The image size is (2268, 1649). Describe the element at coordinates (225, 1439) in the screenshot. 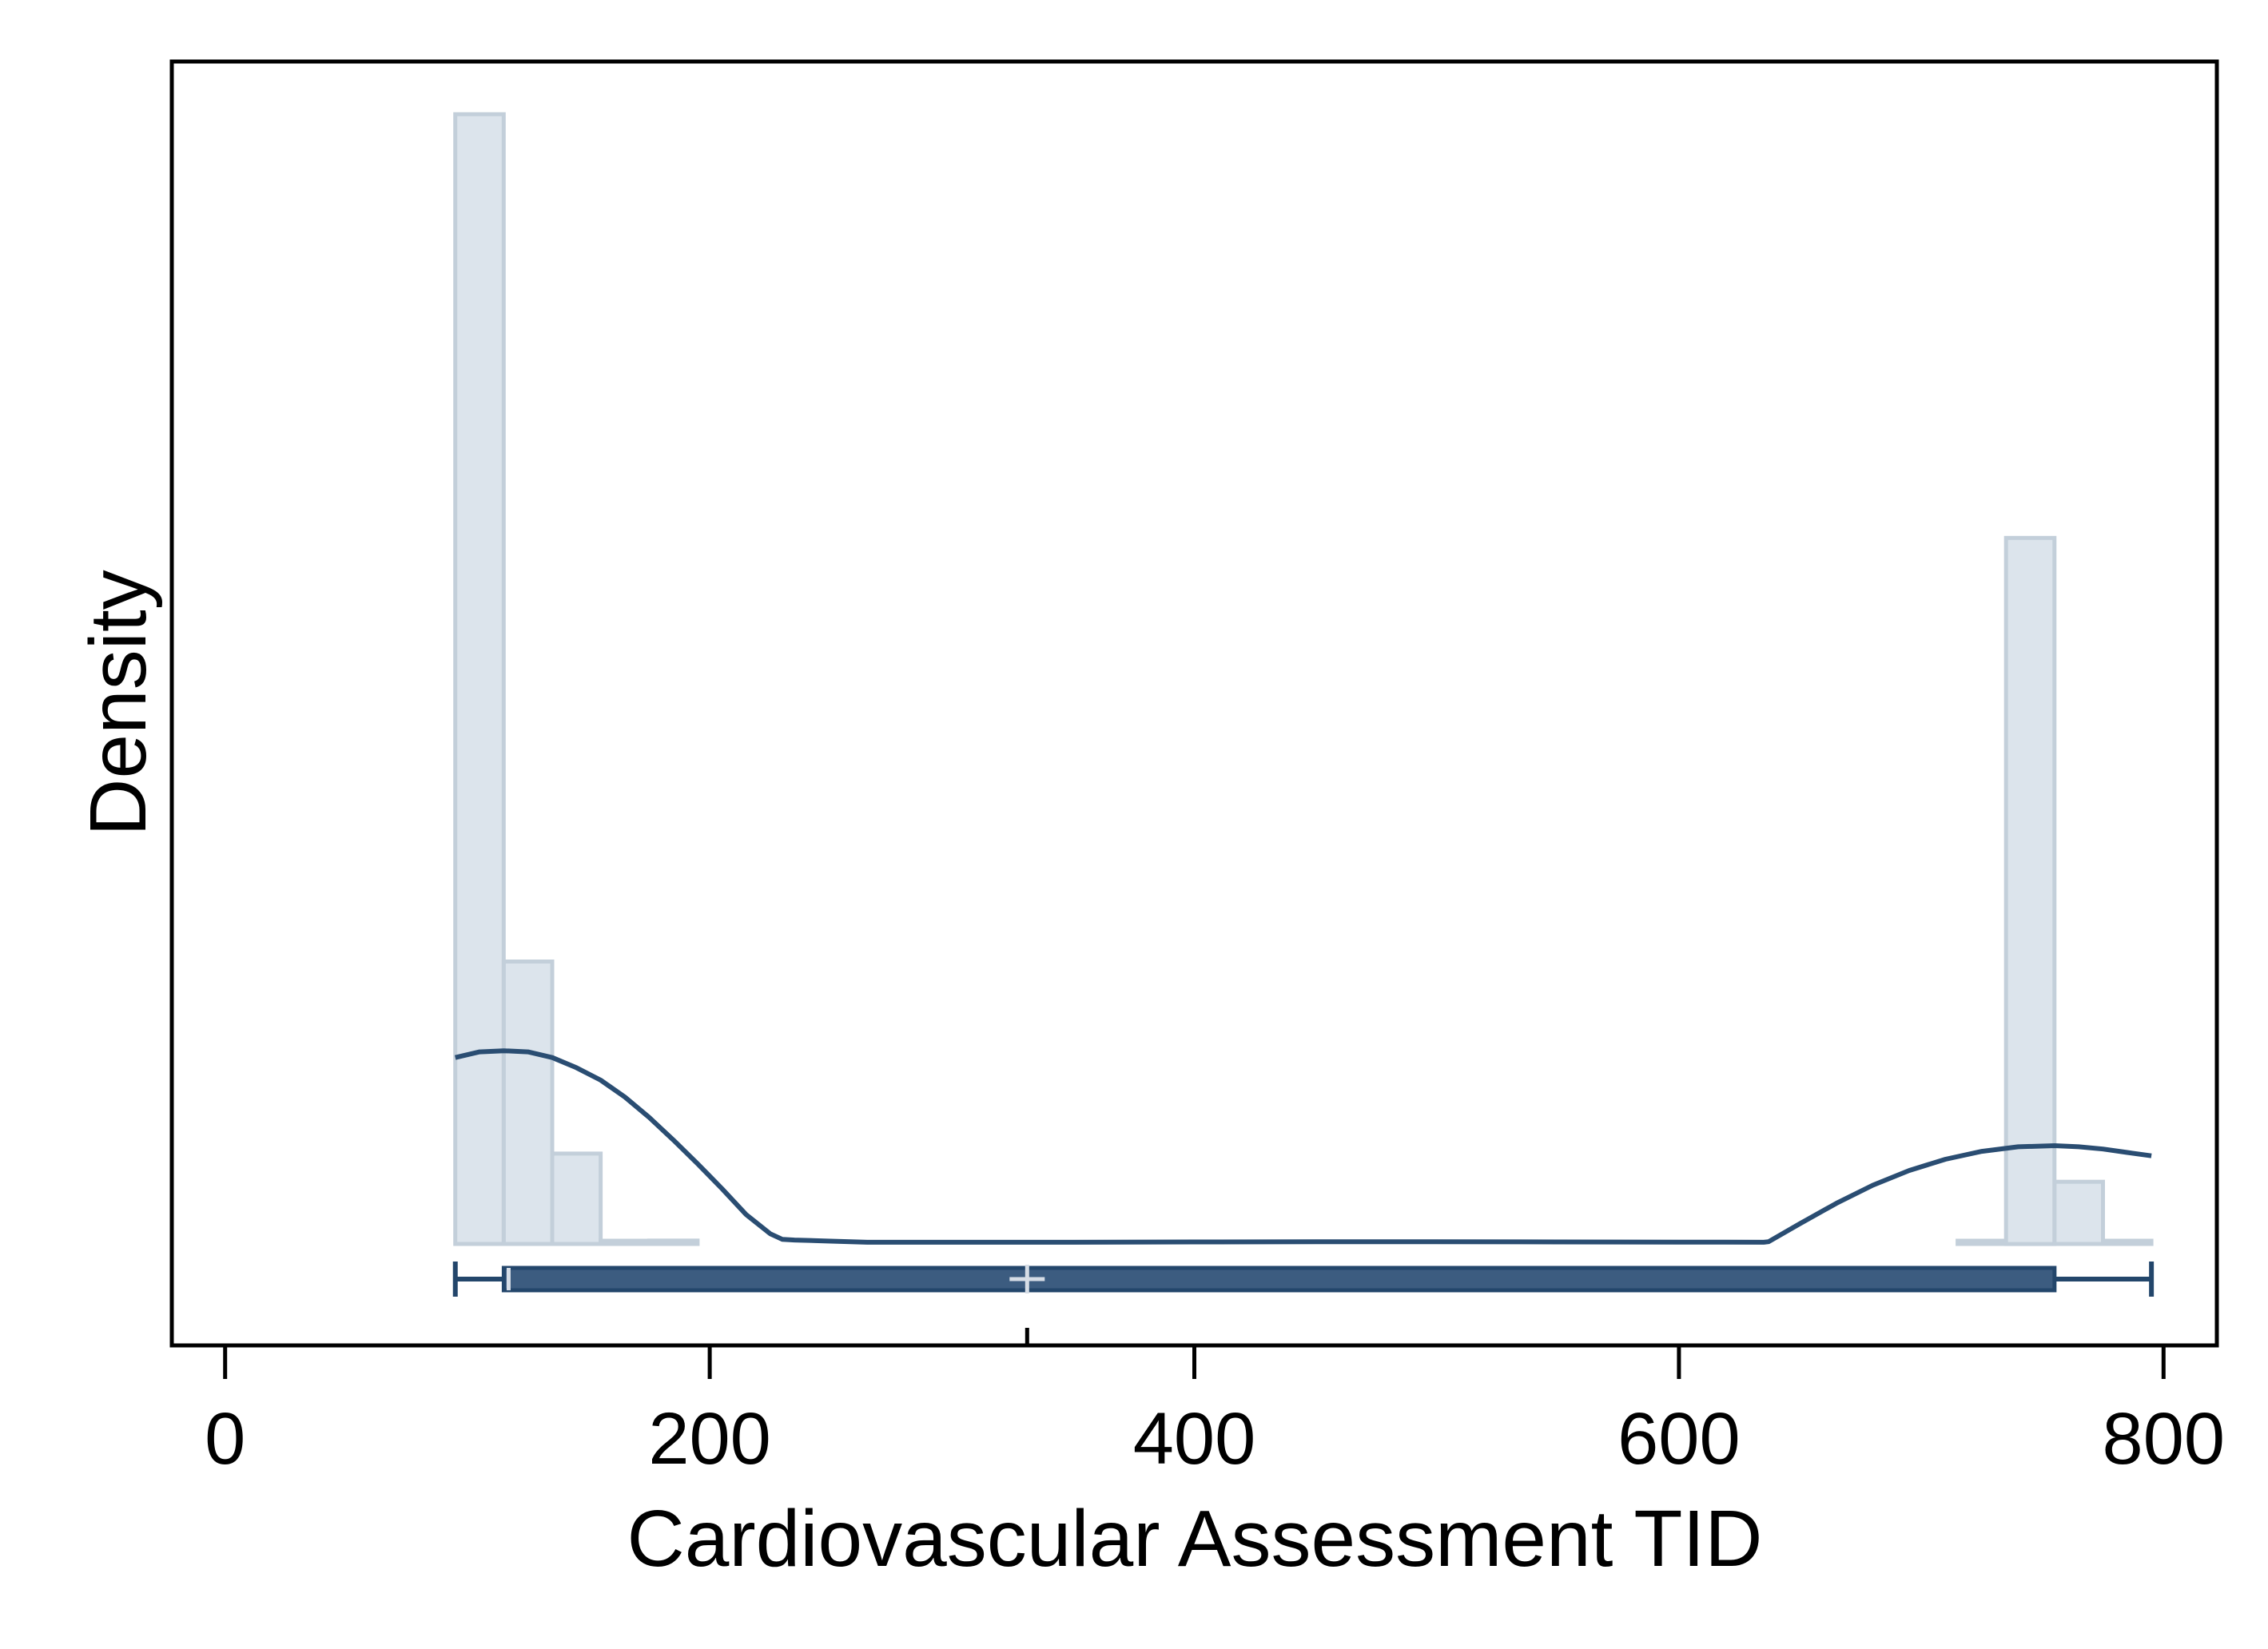

I see `x-tick-label: 0` at that location.